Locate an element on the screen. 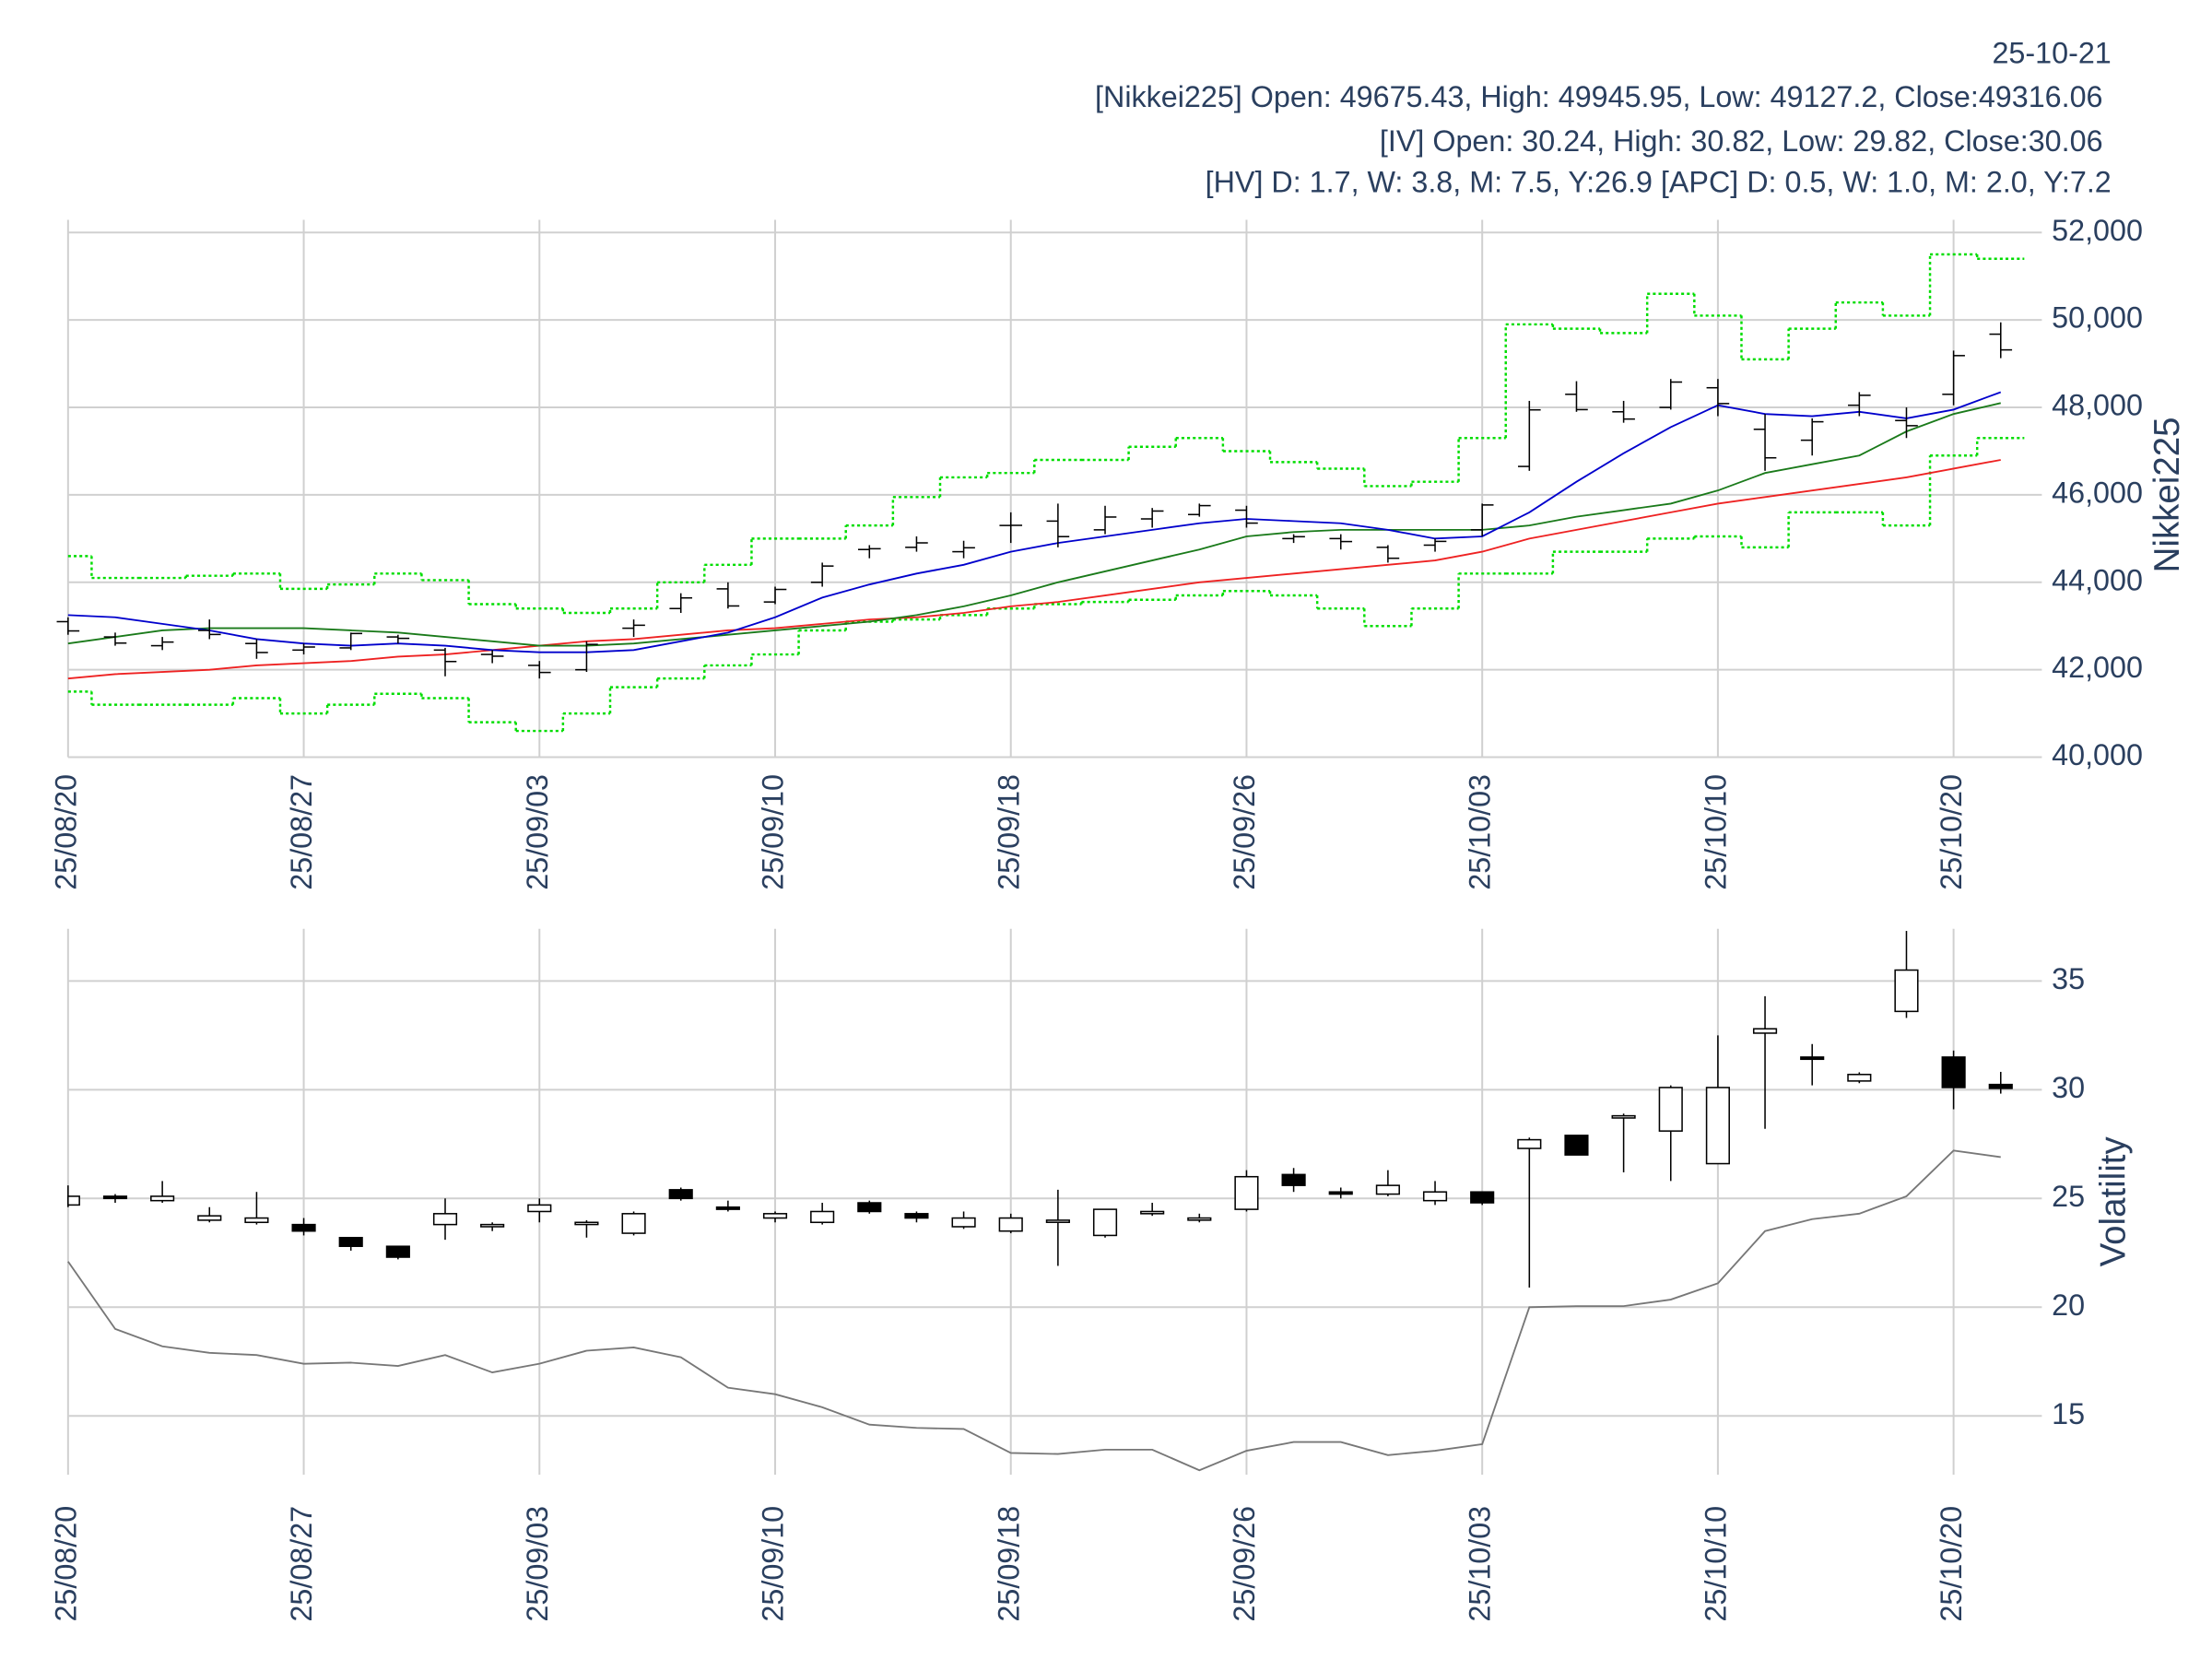  y-tick-label: 48,000 is located at coordinates (2097, 405).